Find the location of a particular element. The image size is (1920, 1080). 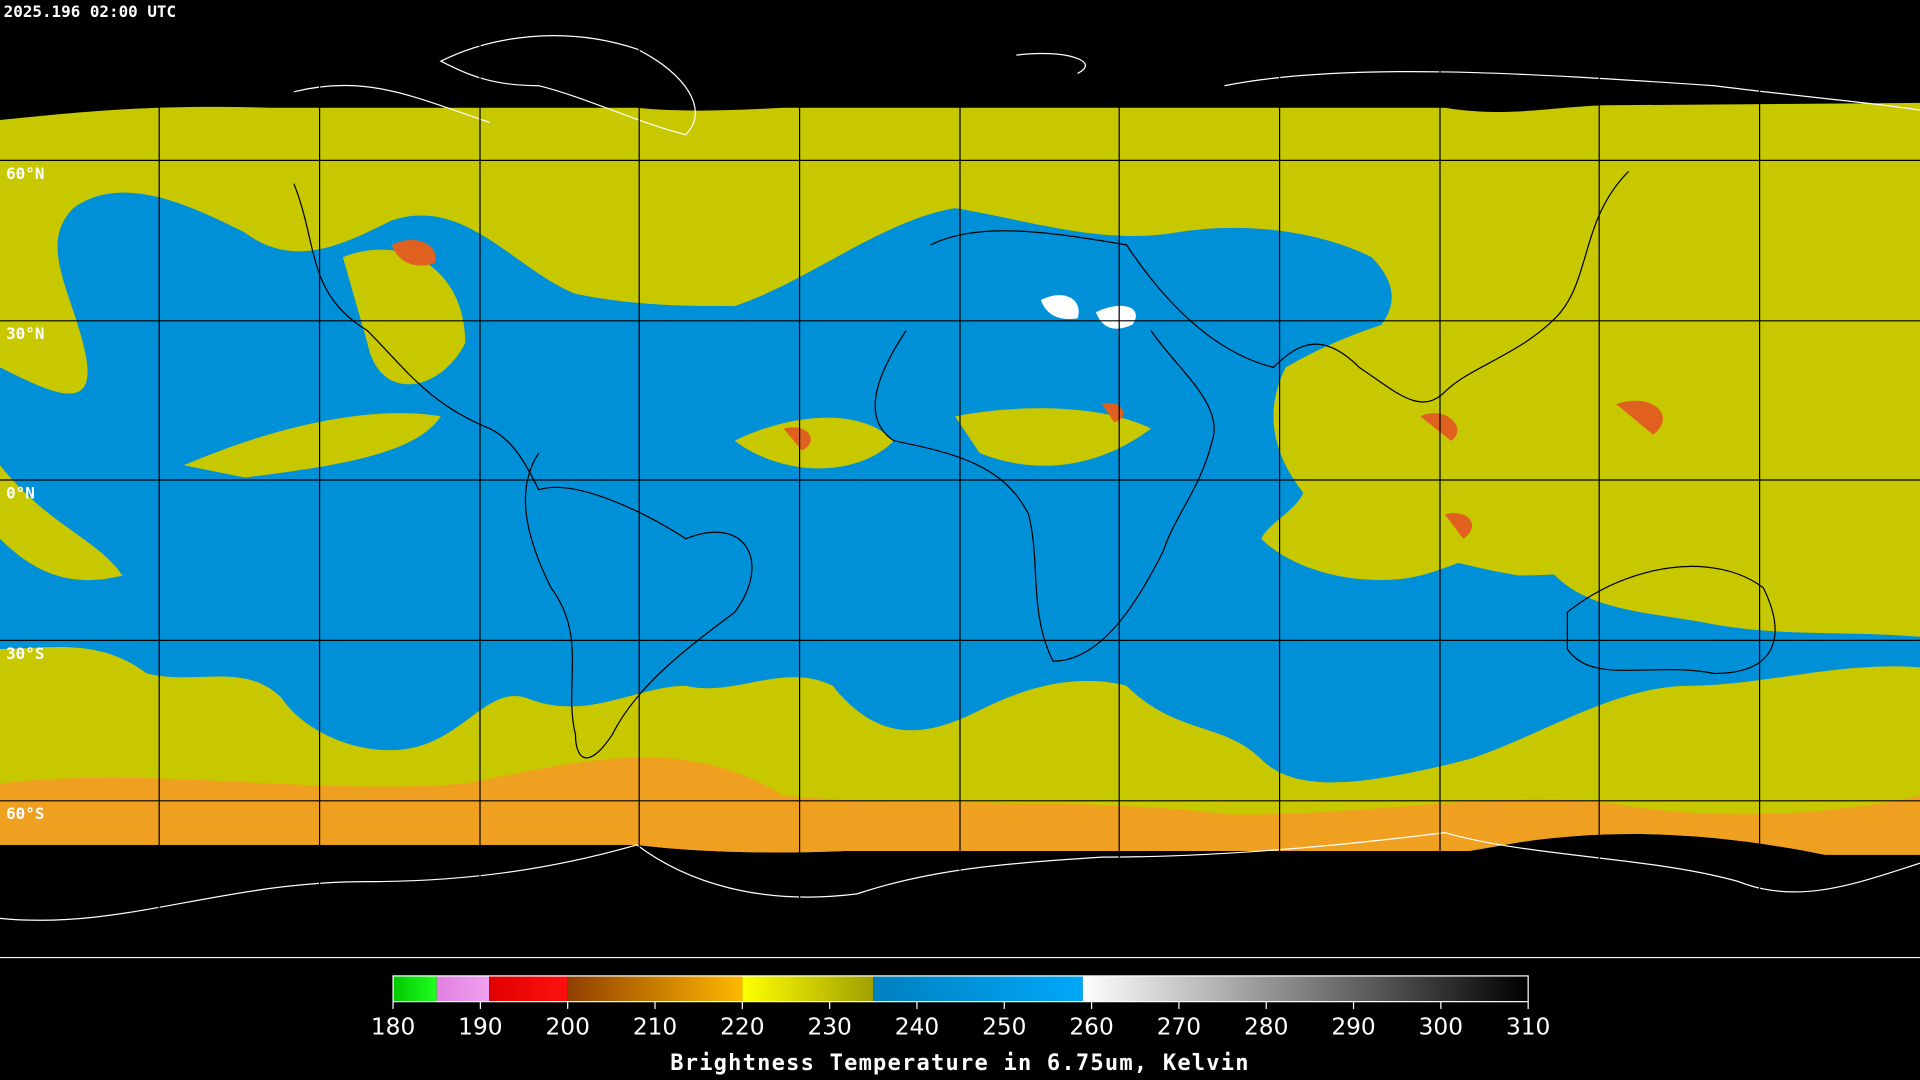

lat-label: 30°S is located at coordinates (25, 653).